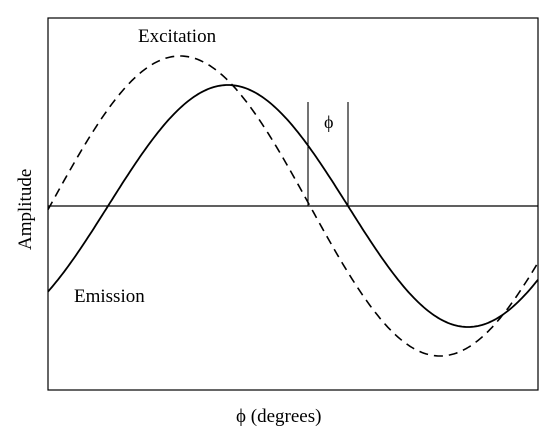 The width and height of the screenshot is (550, 443). I want to click on y-axis-label: Amplitude, so click(25, 209).